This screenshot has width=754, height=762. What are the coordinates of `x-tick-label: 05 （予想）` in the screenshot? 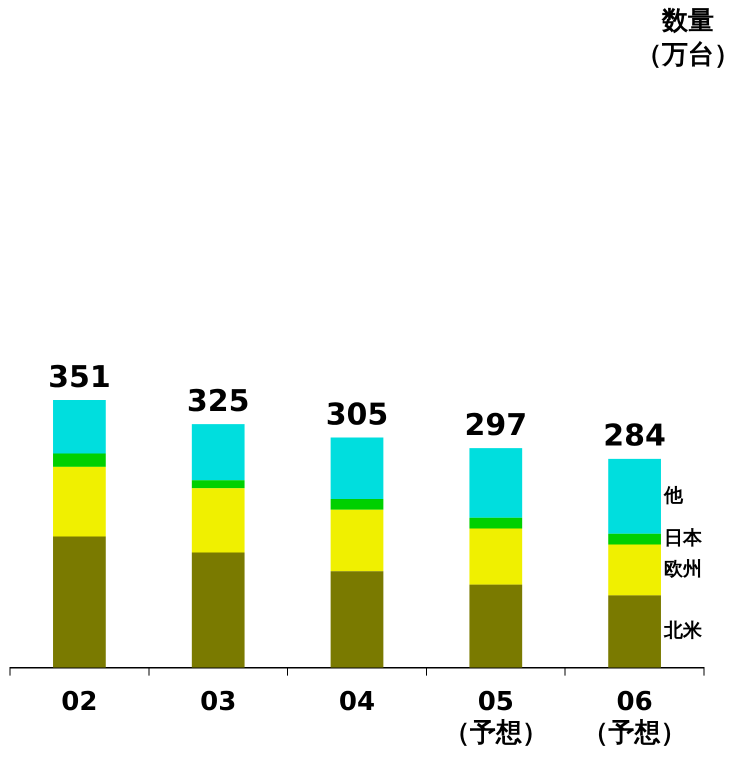 It's located at (496, 717).